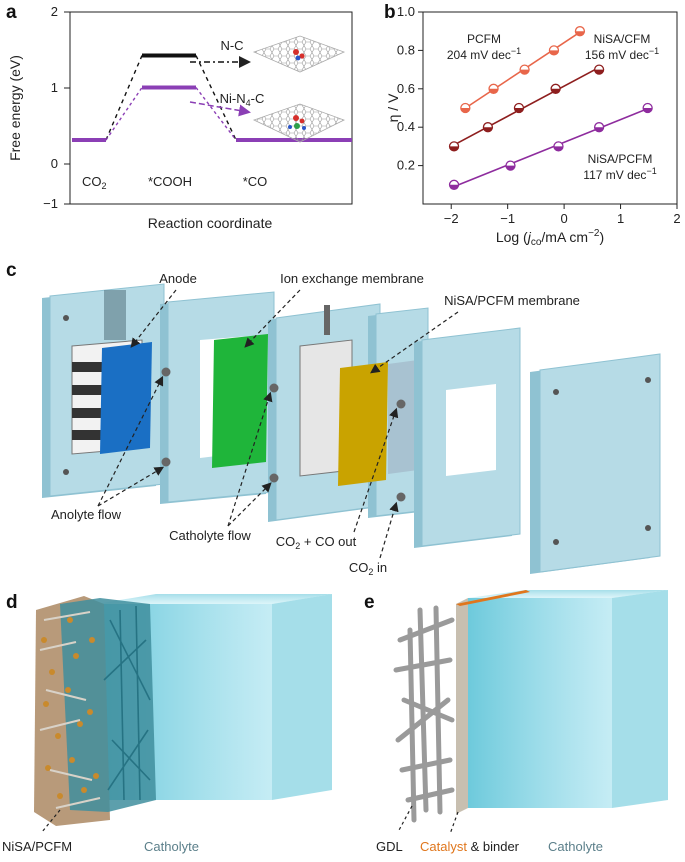 Image resolution: width=685 pixels, height=862 pixels. Describe the element at coordinates (620, 218) in the screenshot. I see `b-xtick-label: 1` at that location.